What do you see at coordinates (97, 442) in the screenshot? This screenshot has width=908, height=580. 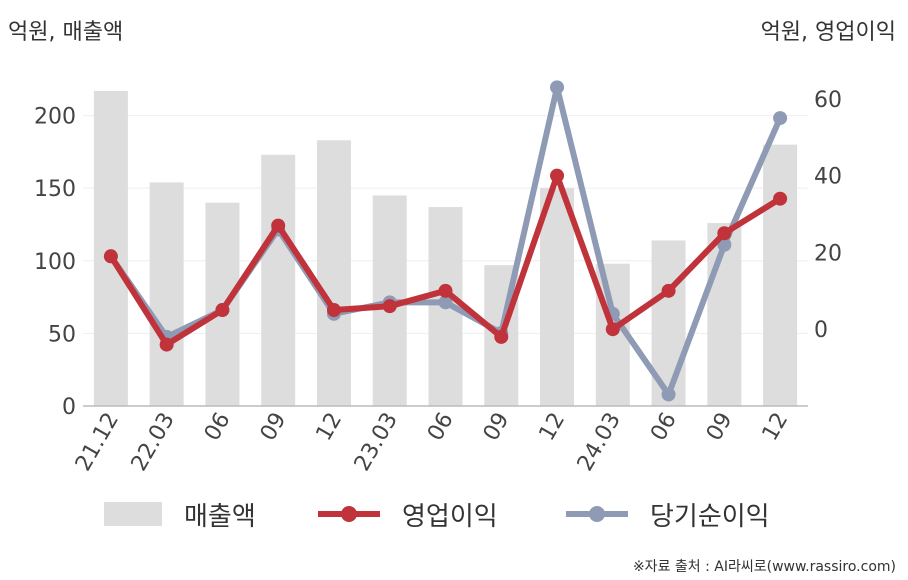 I see `x-tick-label: 21.12` at bounding box center [97, 442].